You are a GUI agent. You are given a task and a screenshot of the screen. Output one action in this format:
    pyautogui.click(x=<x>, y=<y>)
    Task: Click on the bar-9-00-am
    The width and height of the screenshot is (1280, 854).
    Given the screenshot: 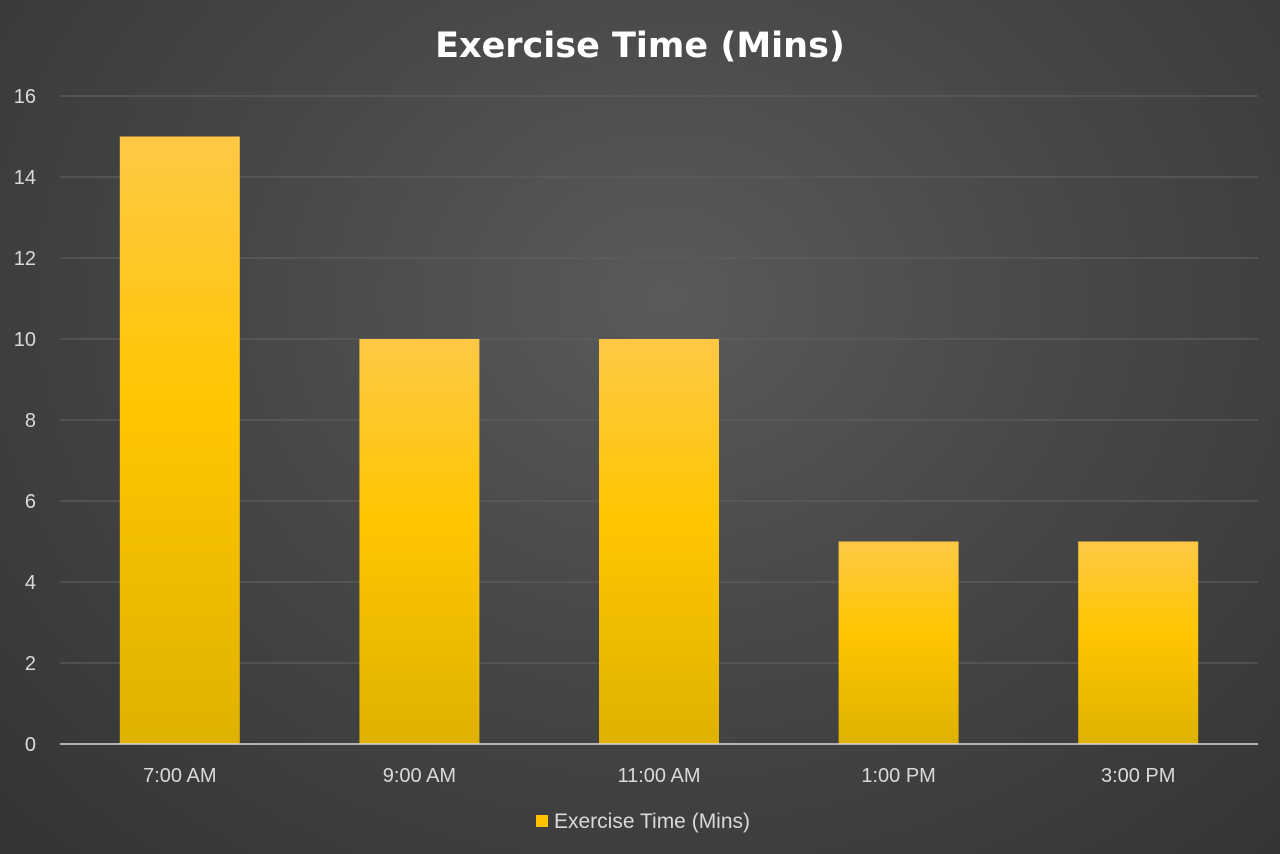 What is the action you would take?
    pyautogui.click(x=419, y=541)
    